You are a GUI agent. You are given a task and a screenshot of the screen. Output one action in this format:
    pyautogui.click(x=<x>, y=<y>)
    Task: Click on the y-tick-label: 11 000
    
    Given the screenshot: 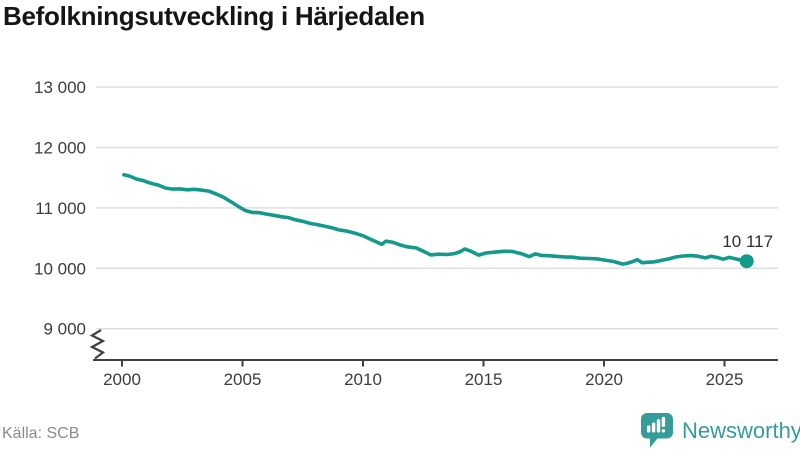 What is the action you would take?
    pyautogui.click(x=60, y=208)
    